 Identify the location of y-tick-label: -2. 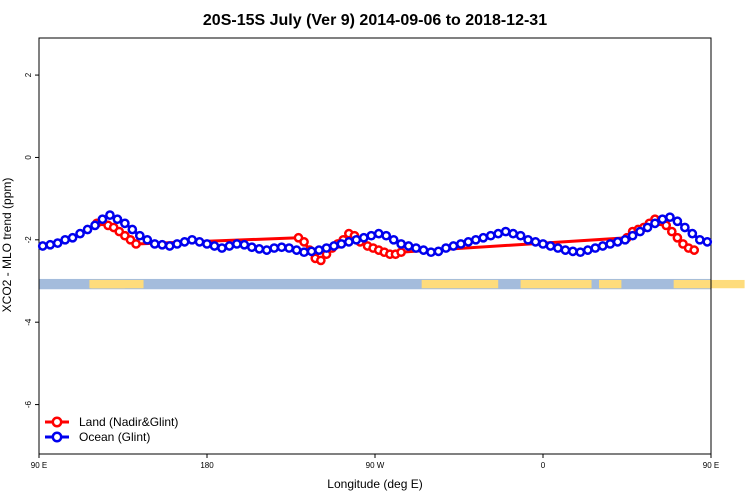
(28, 240).